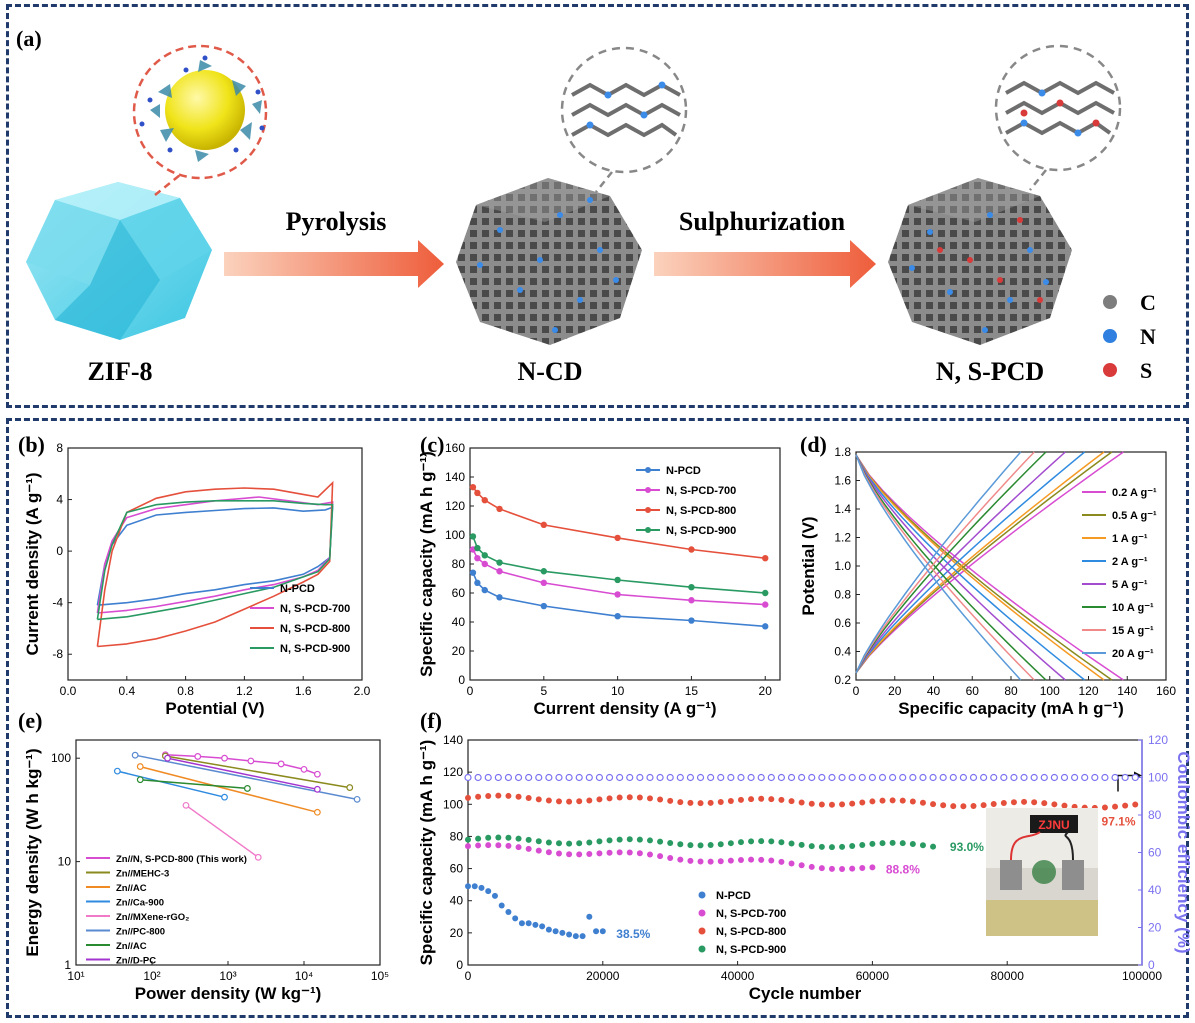  Describe the element at coordinates (57, 603) in the screenshot. I see `y-tick-label: -4` at that location.